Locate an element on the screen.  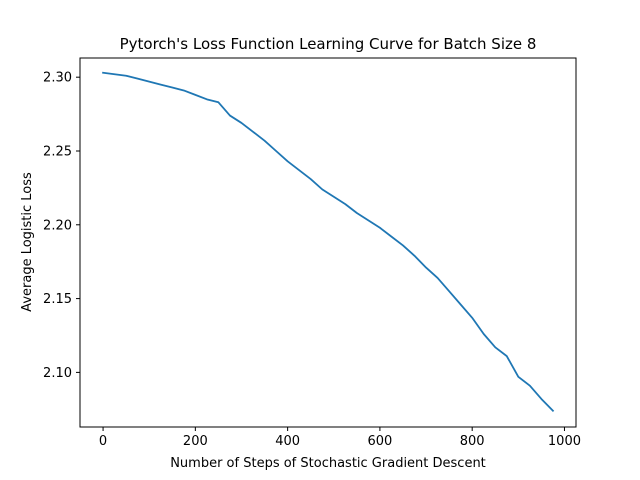
y-tick-label: 2.30 is located at coordinates (57, 78).